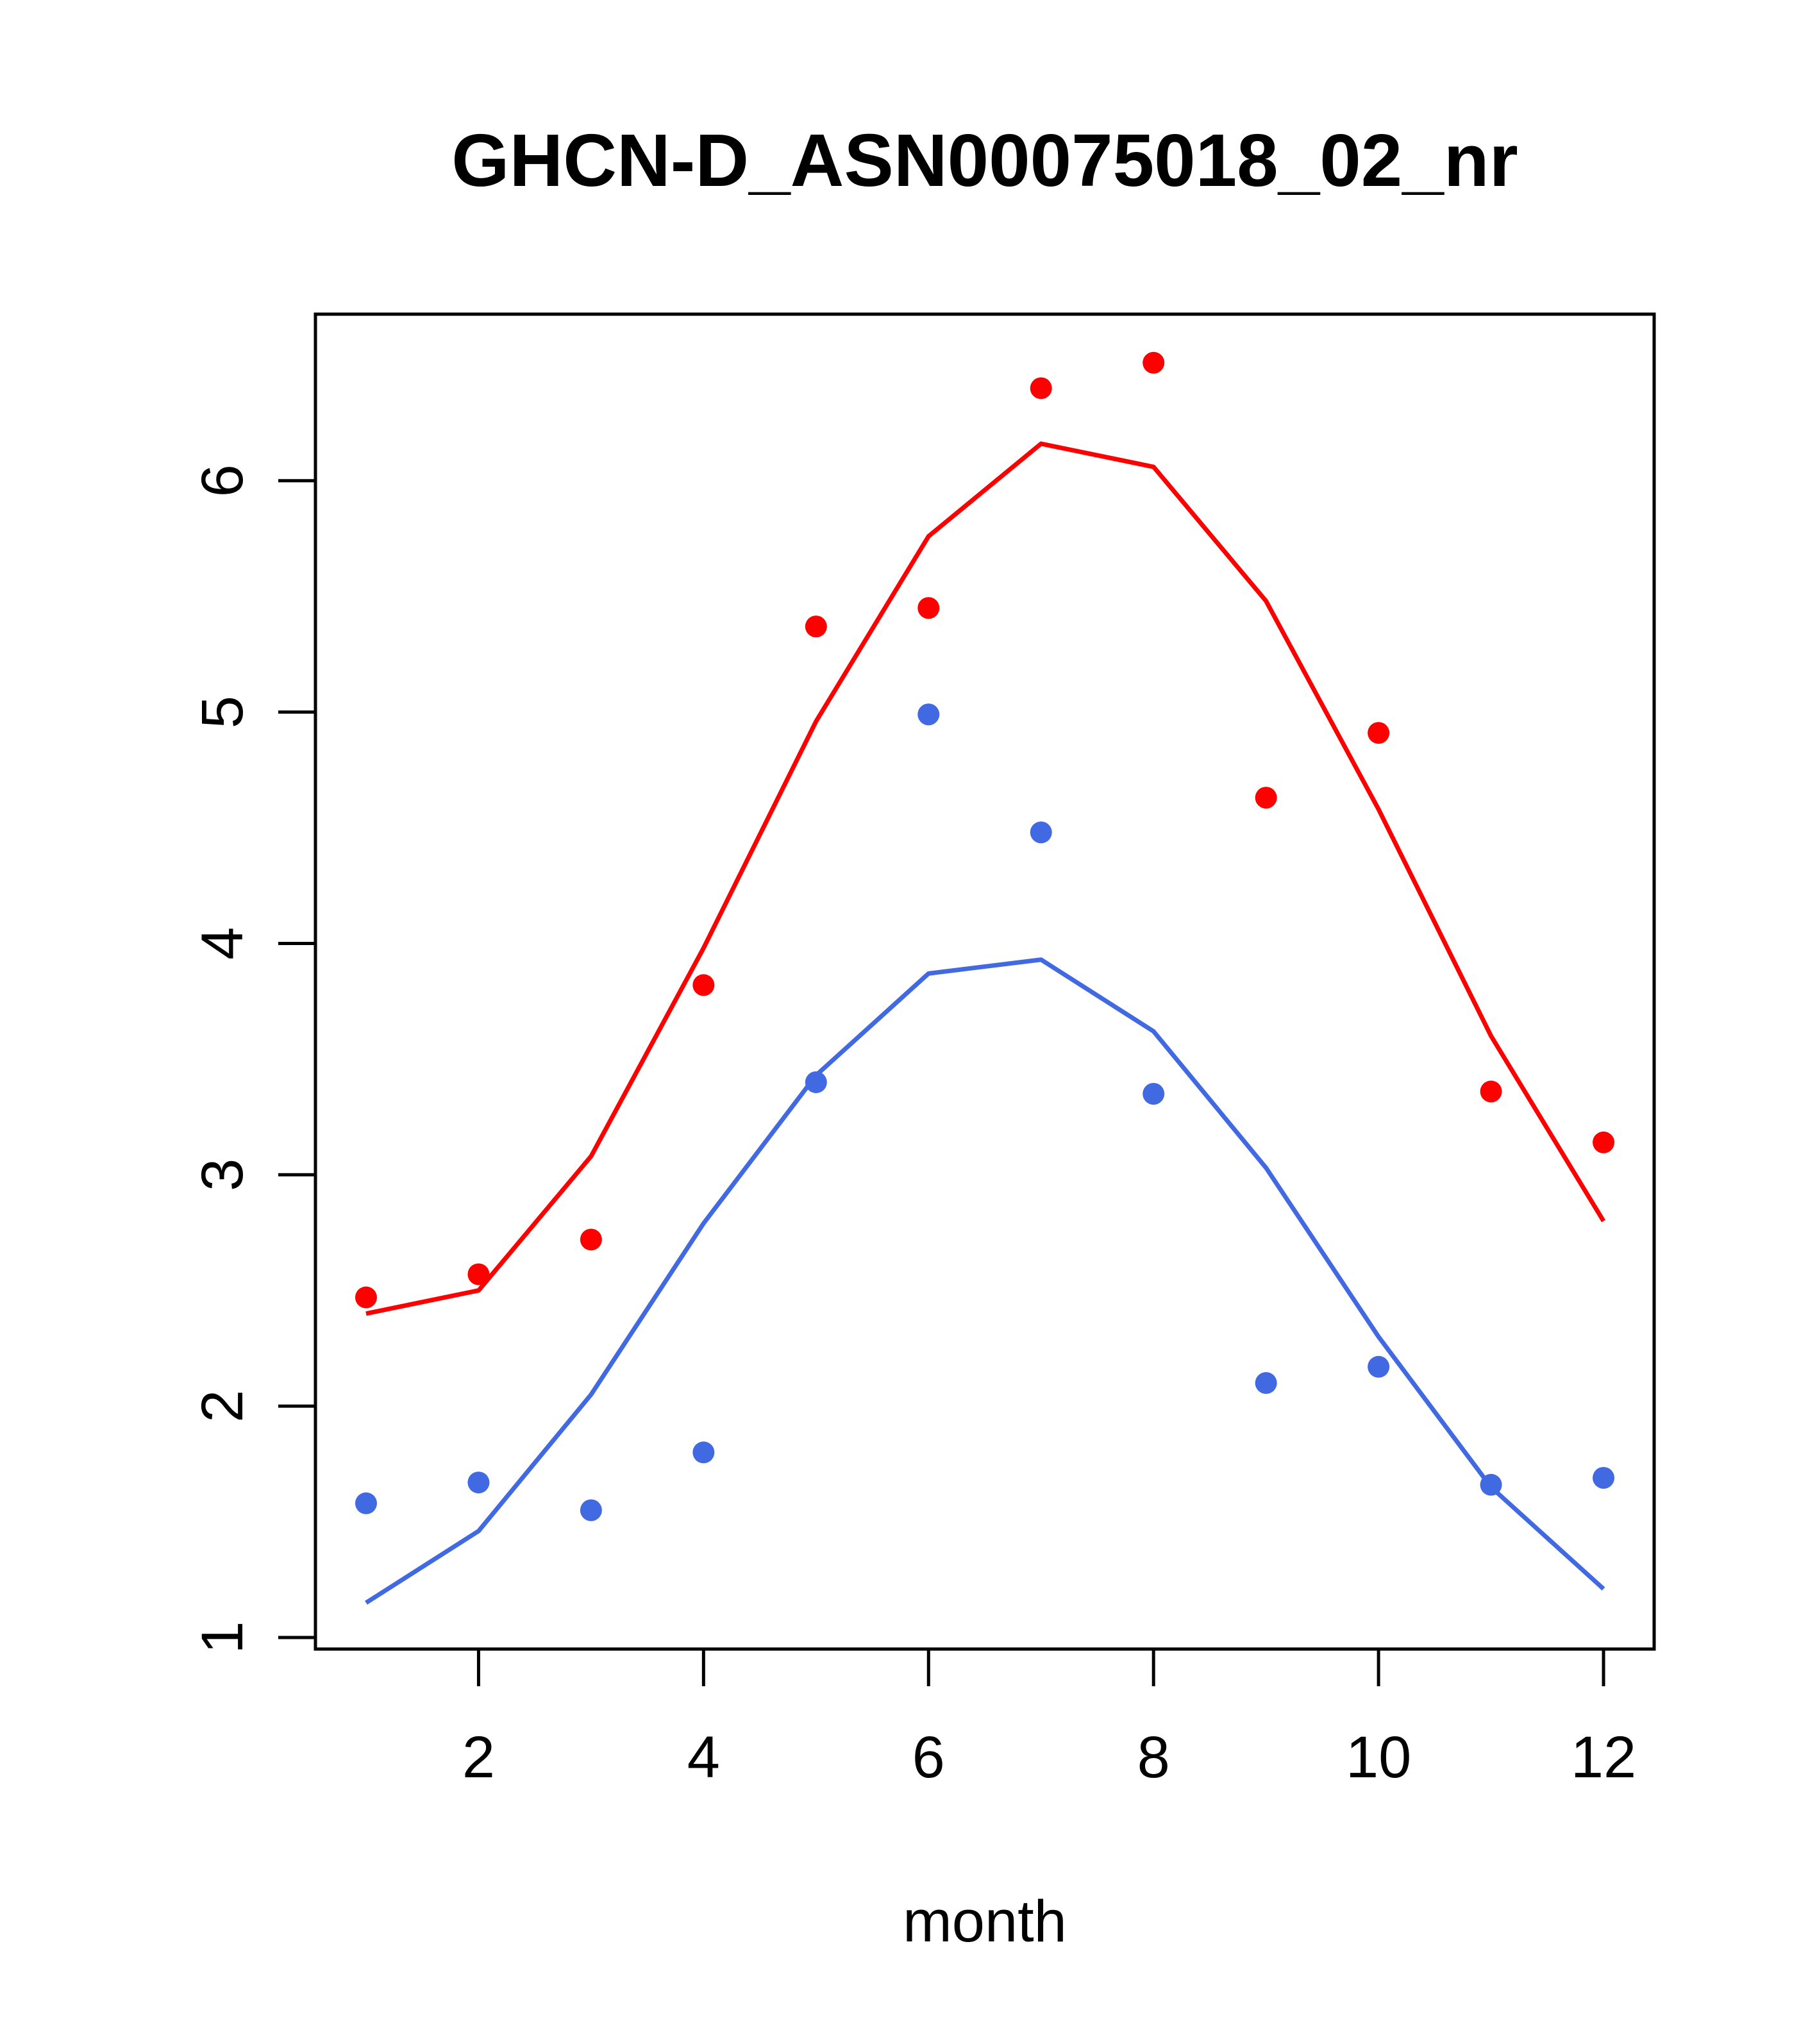 This screenshot has height=2044, width=1817. I want to click on y-tick-label: 2, so click(223, 1407).